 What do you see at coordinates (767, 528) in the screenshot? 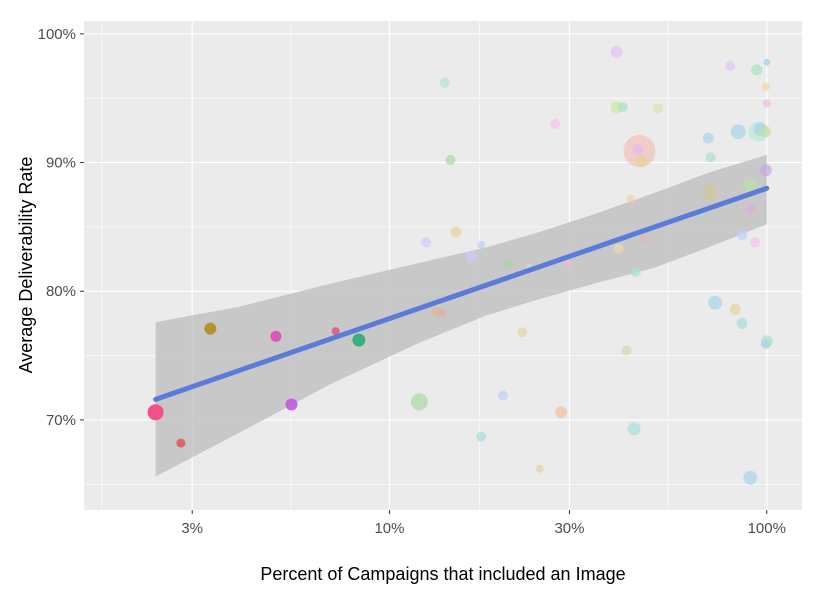
I see `x-tick-label: 100%` at bounding box center [767, 528].